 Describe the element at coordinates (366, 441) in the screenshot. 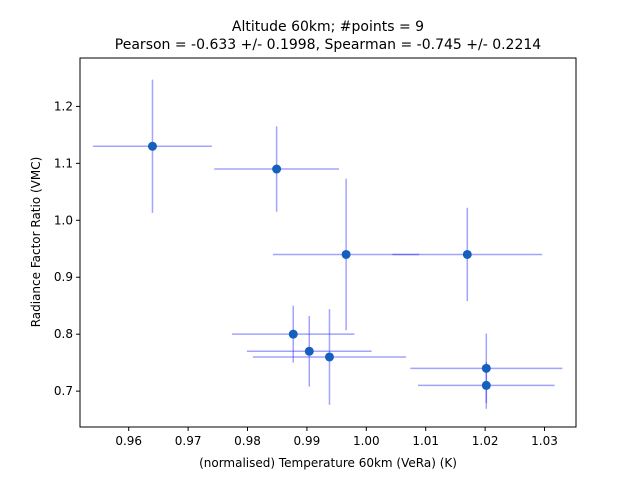

I see `x-tick-label: 1.00` at that location.